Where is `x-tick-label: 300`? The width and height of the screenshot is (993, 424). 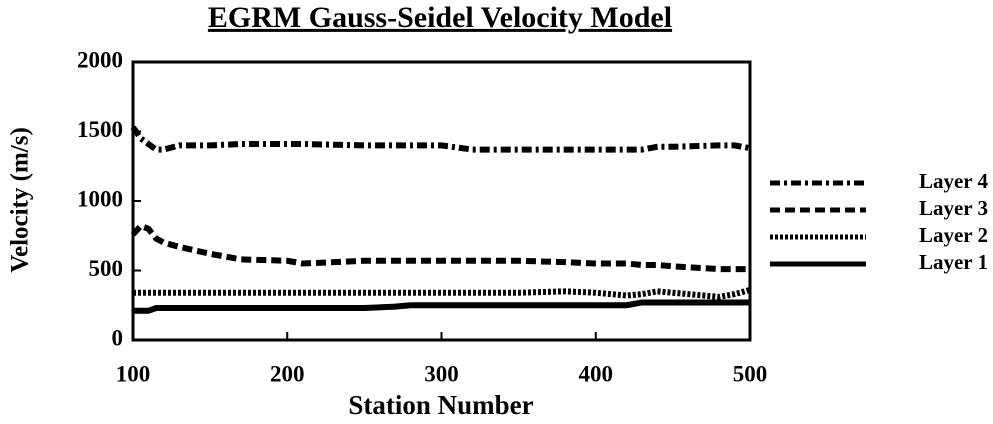
x-tick-label: 300 is located at coordinates (441, 373).